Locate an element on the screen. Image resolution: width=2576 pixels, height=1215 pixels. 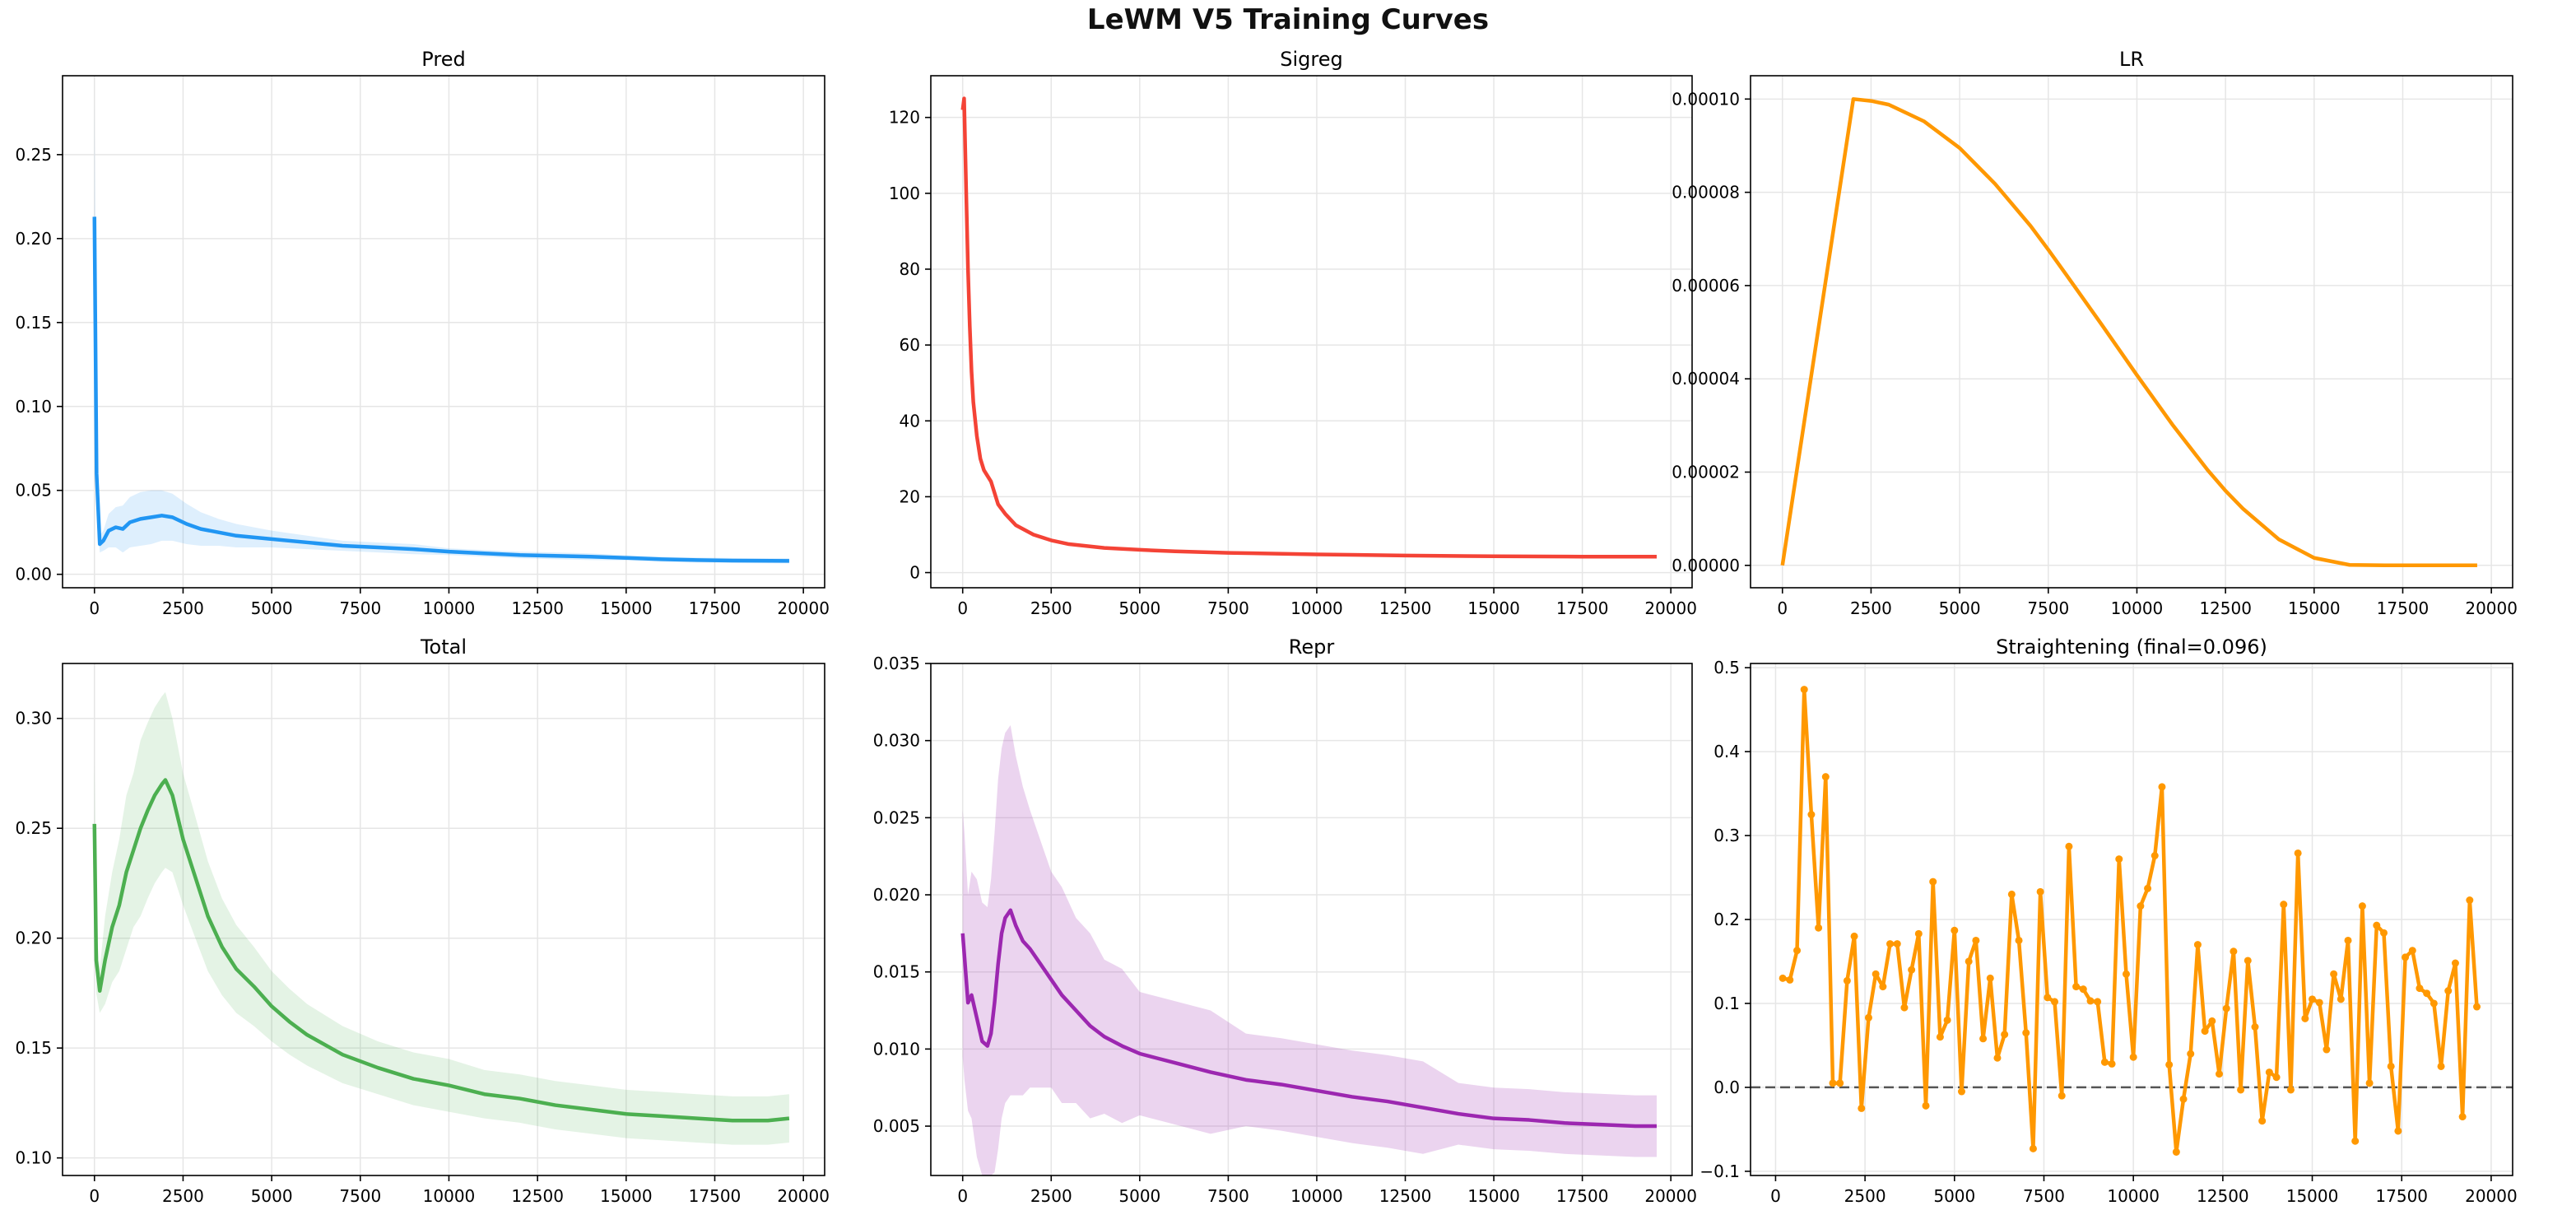
x-tick-label: 20000 is located at coordinates (2491, 608).